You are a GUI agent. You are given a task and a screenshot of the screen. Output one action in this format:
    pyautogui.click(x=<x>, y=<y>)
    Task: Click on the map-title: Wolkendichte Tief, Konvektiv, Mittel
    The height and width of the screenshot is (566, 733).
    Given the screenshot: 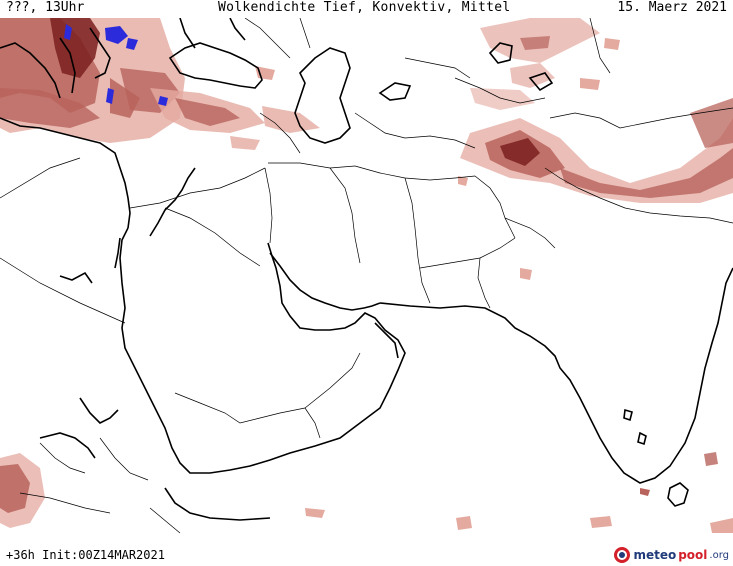 What is the action you would take?
    pyautogui.click(x=364, y=7)
    